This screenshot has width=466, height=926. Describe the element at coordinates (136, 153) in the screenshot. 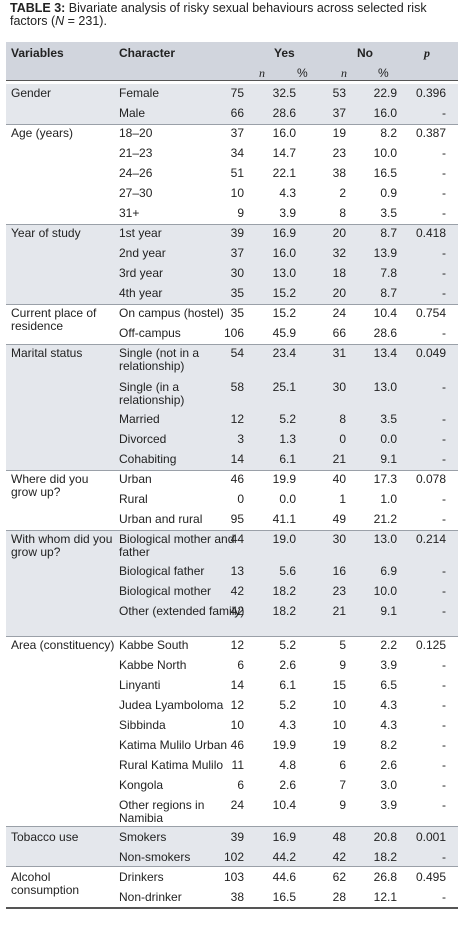

I see `character-cell: 21–23` at that location.